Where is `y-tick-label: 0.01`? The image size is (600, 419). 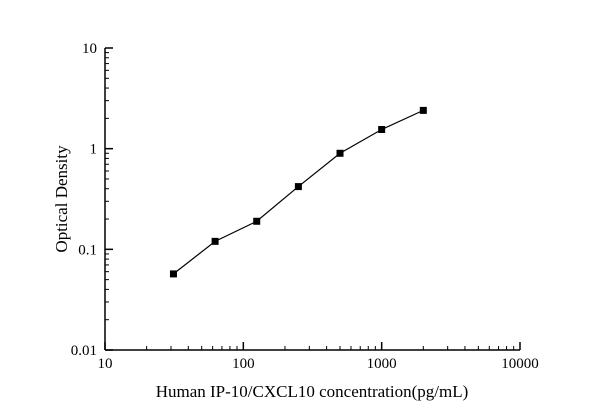
y-tick-label: 0.01 is located at coordinates (84, 351).